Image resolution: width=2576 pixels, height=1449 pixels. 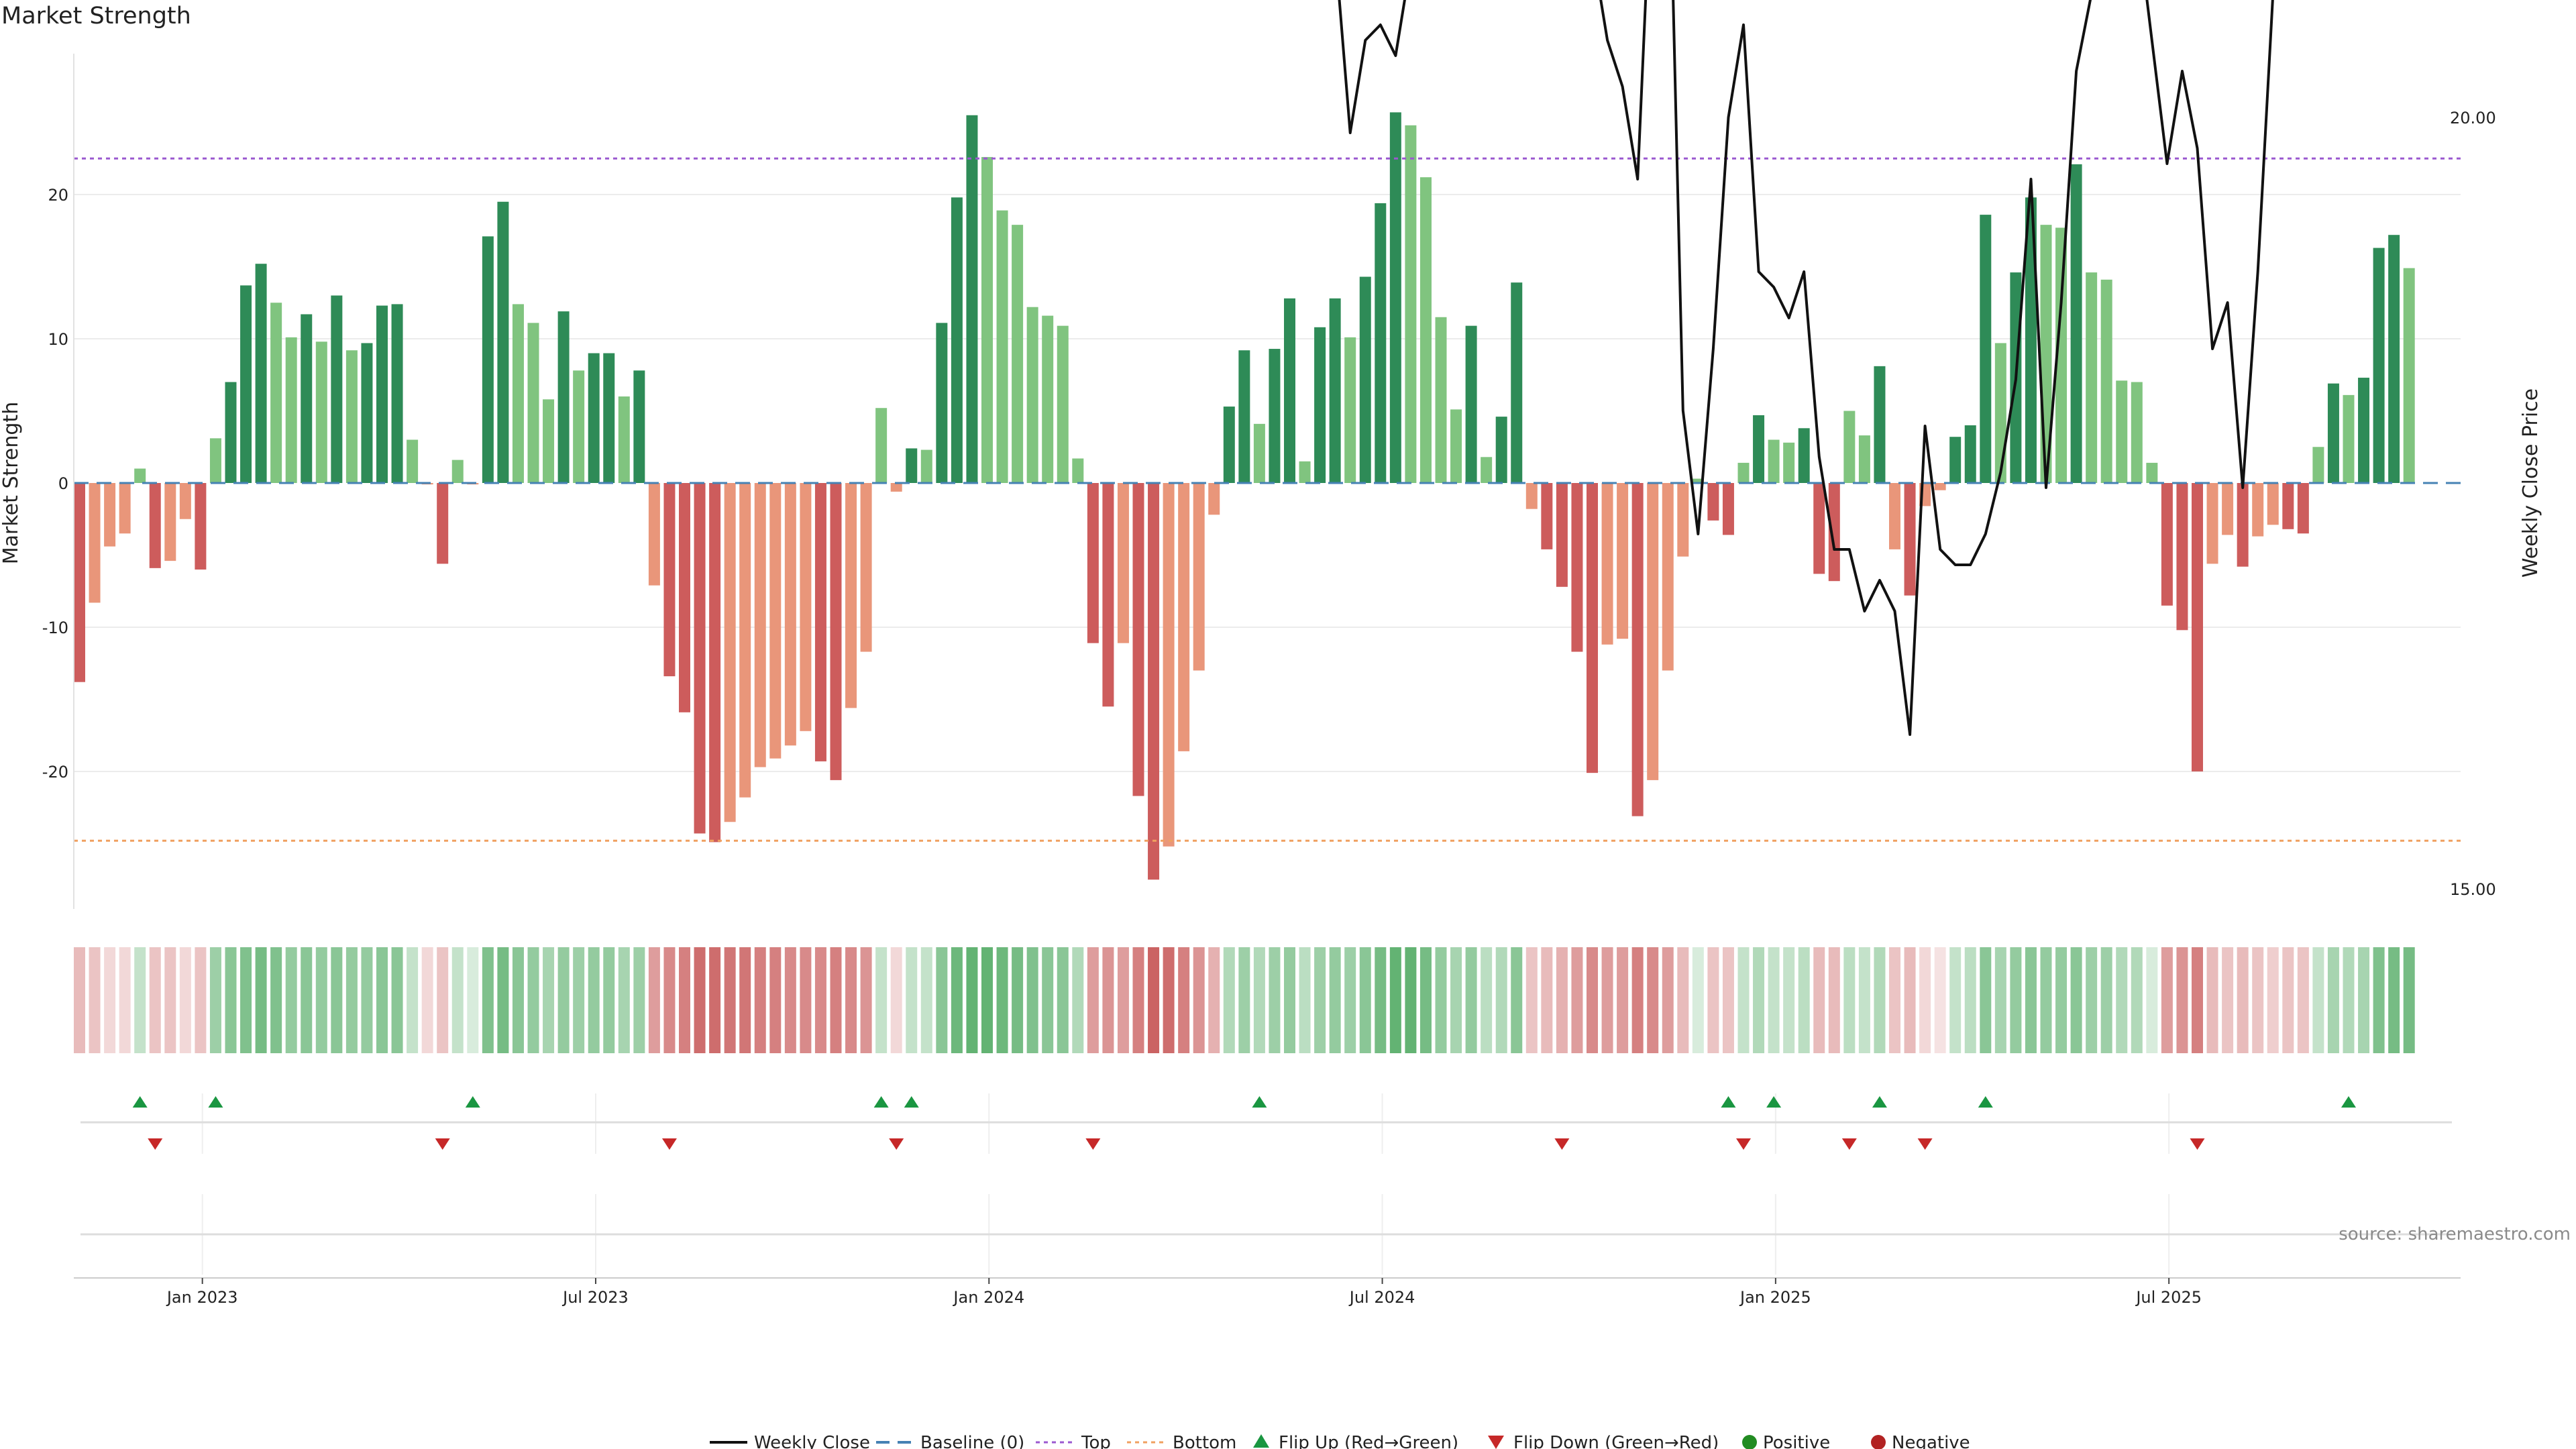 I want to click on legend-swatch-flip-up, so click(x=1261, y=1441).